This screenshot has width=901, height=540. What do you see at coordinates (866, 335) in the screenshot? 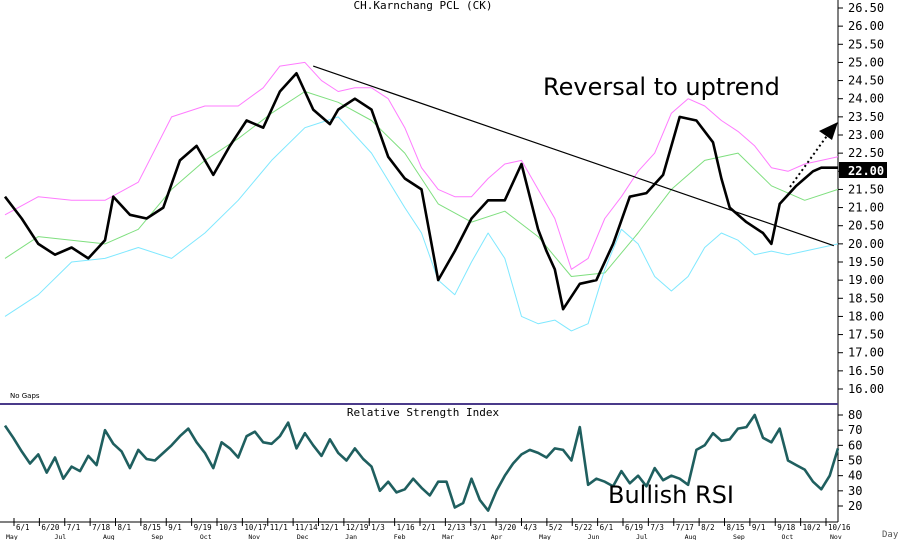
I see `price-tick-label: 17.50` at bounding box center [866, 335].